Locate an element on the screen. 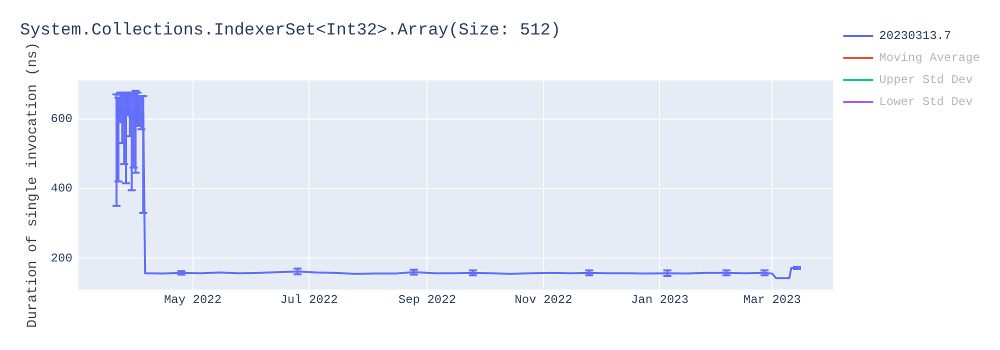 This screenshot has width=1000, height=350. y-tick-label: 600 is located at coordinates (61, 119).